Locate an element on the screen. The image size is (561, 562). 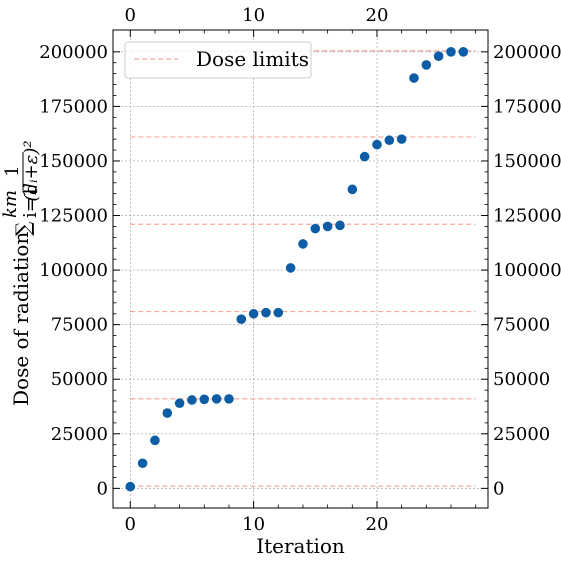
y-tick-label-left: 200000 is located at coordinates (73, 52).